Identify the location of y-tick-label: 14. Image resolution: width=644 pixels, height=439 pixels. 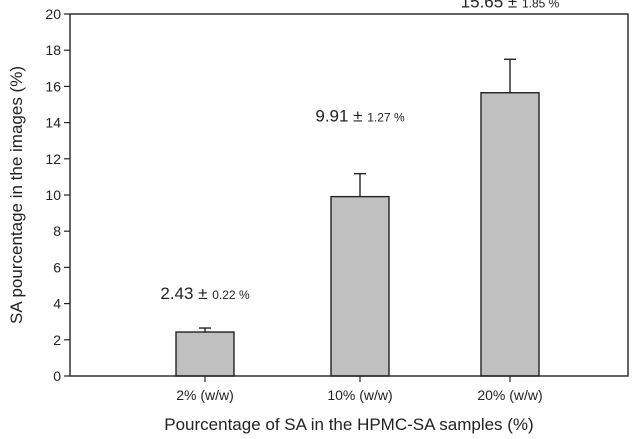
(53, 123).